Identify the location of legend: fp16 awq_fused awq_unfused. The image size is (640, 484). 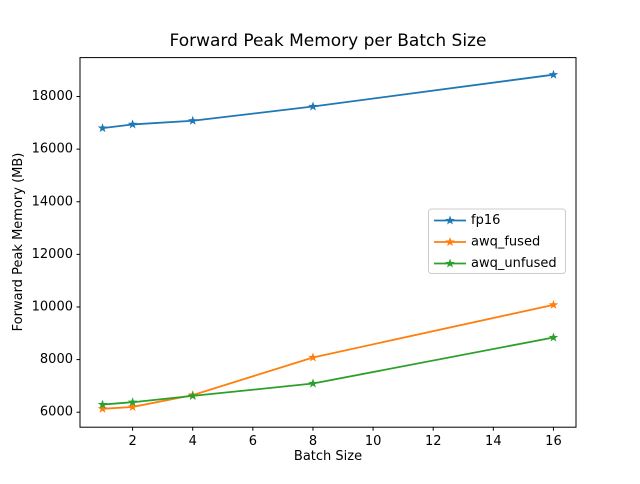
(497, 241).